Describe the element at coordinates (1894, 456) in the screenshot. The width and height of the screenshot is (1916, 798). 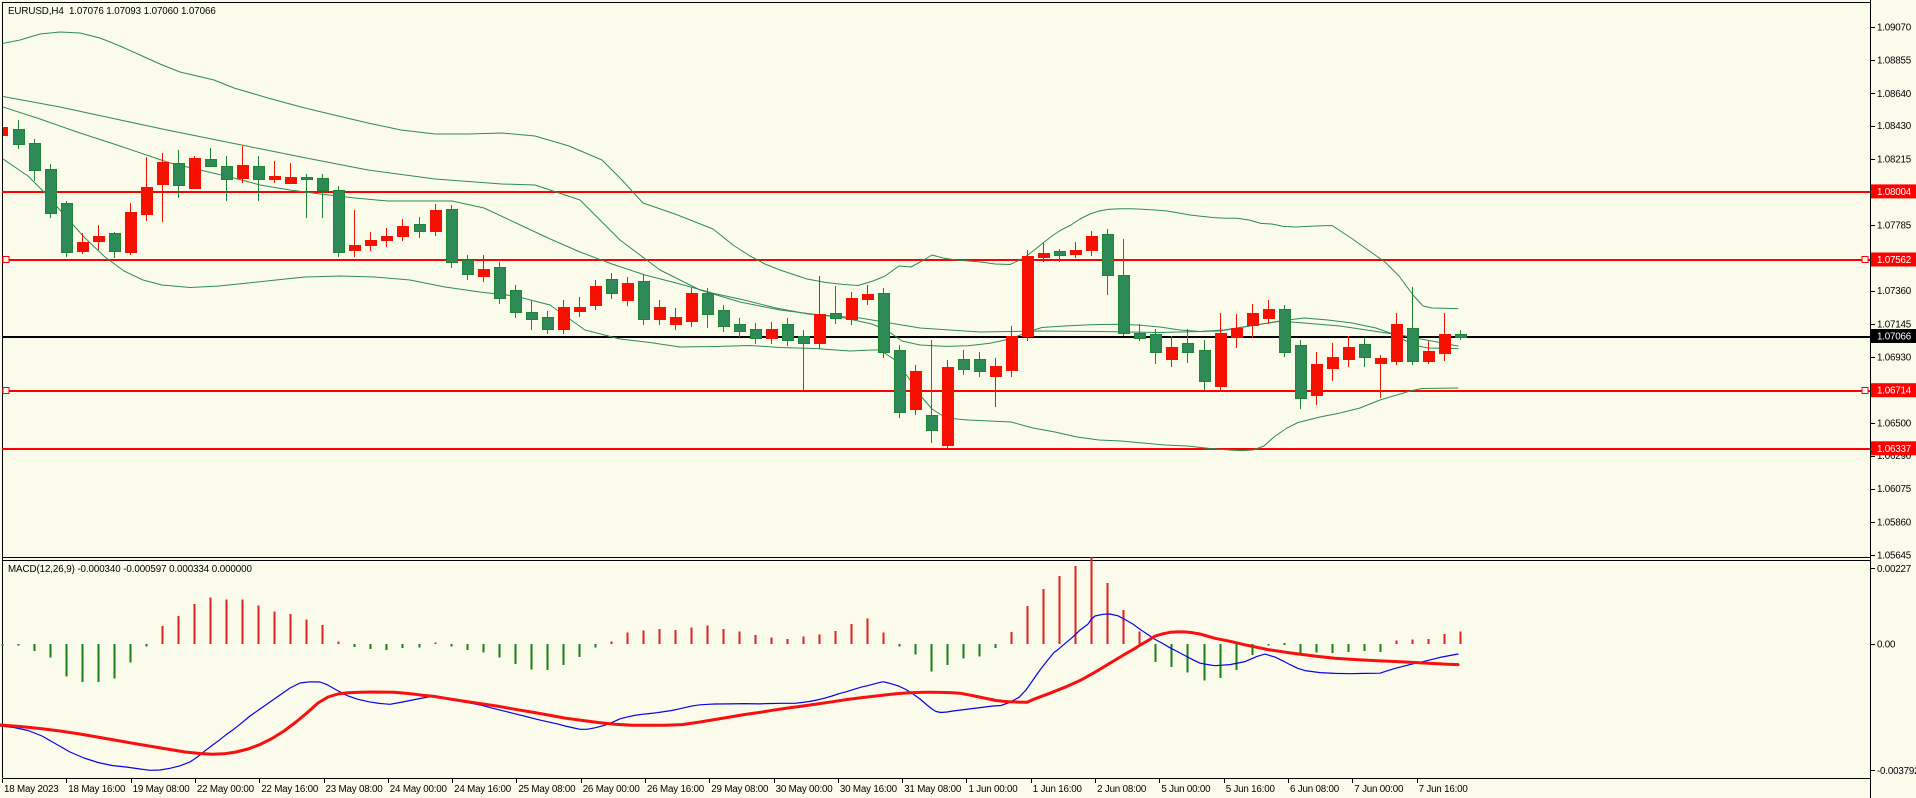
I see `svg-text: 1.06290` at that location.